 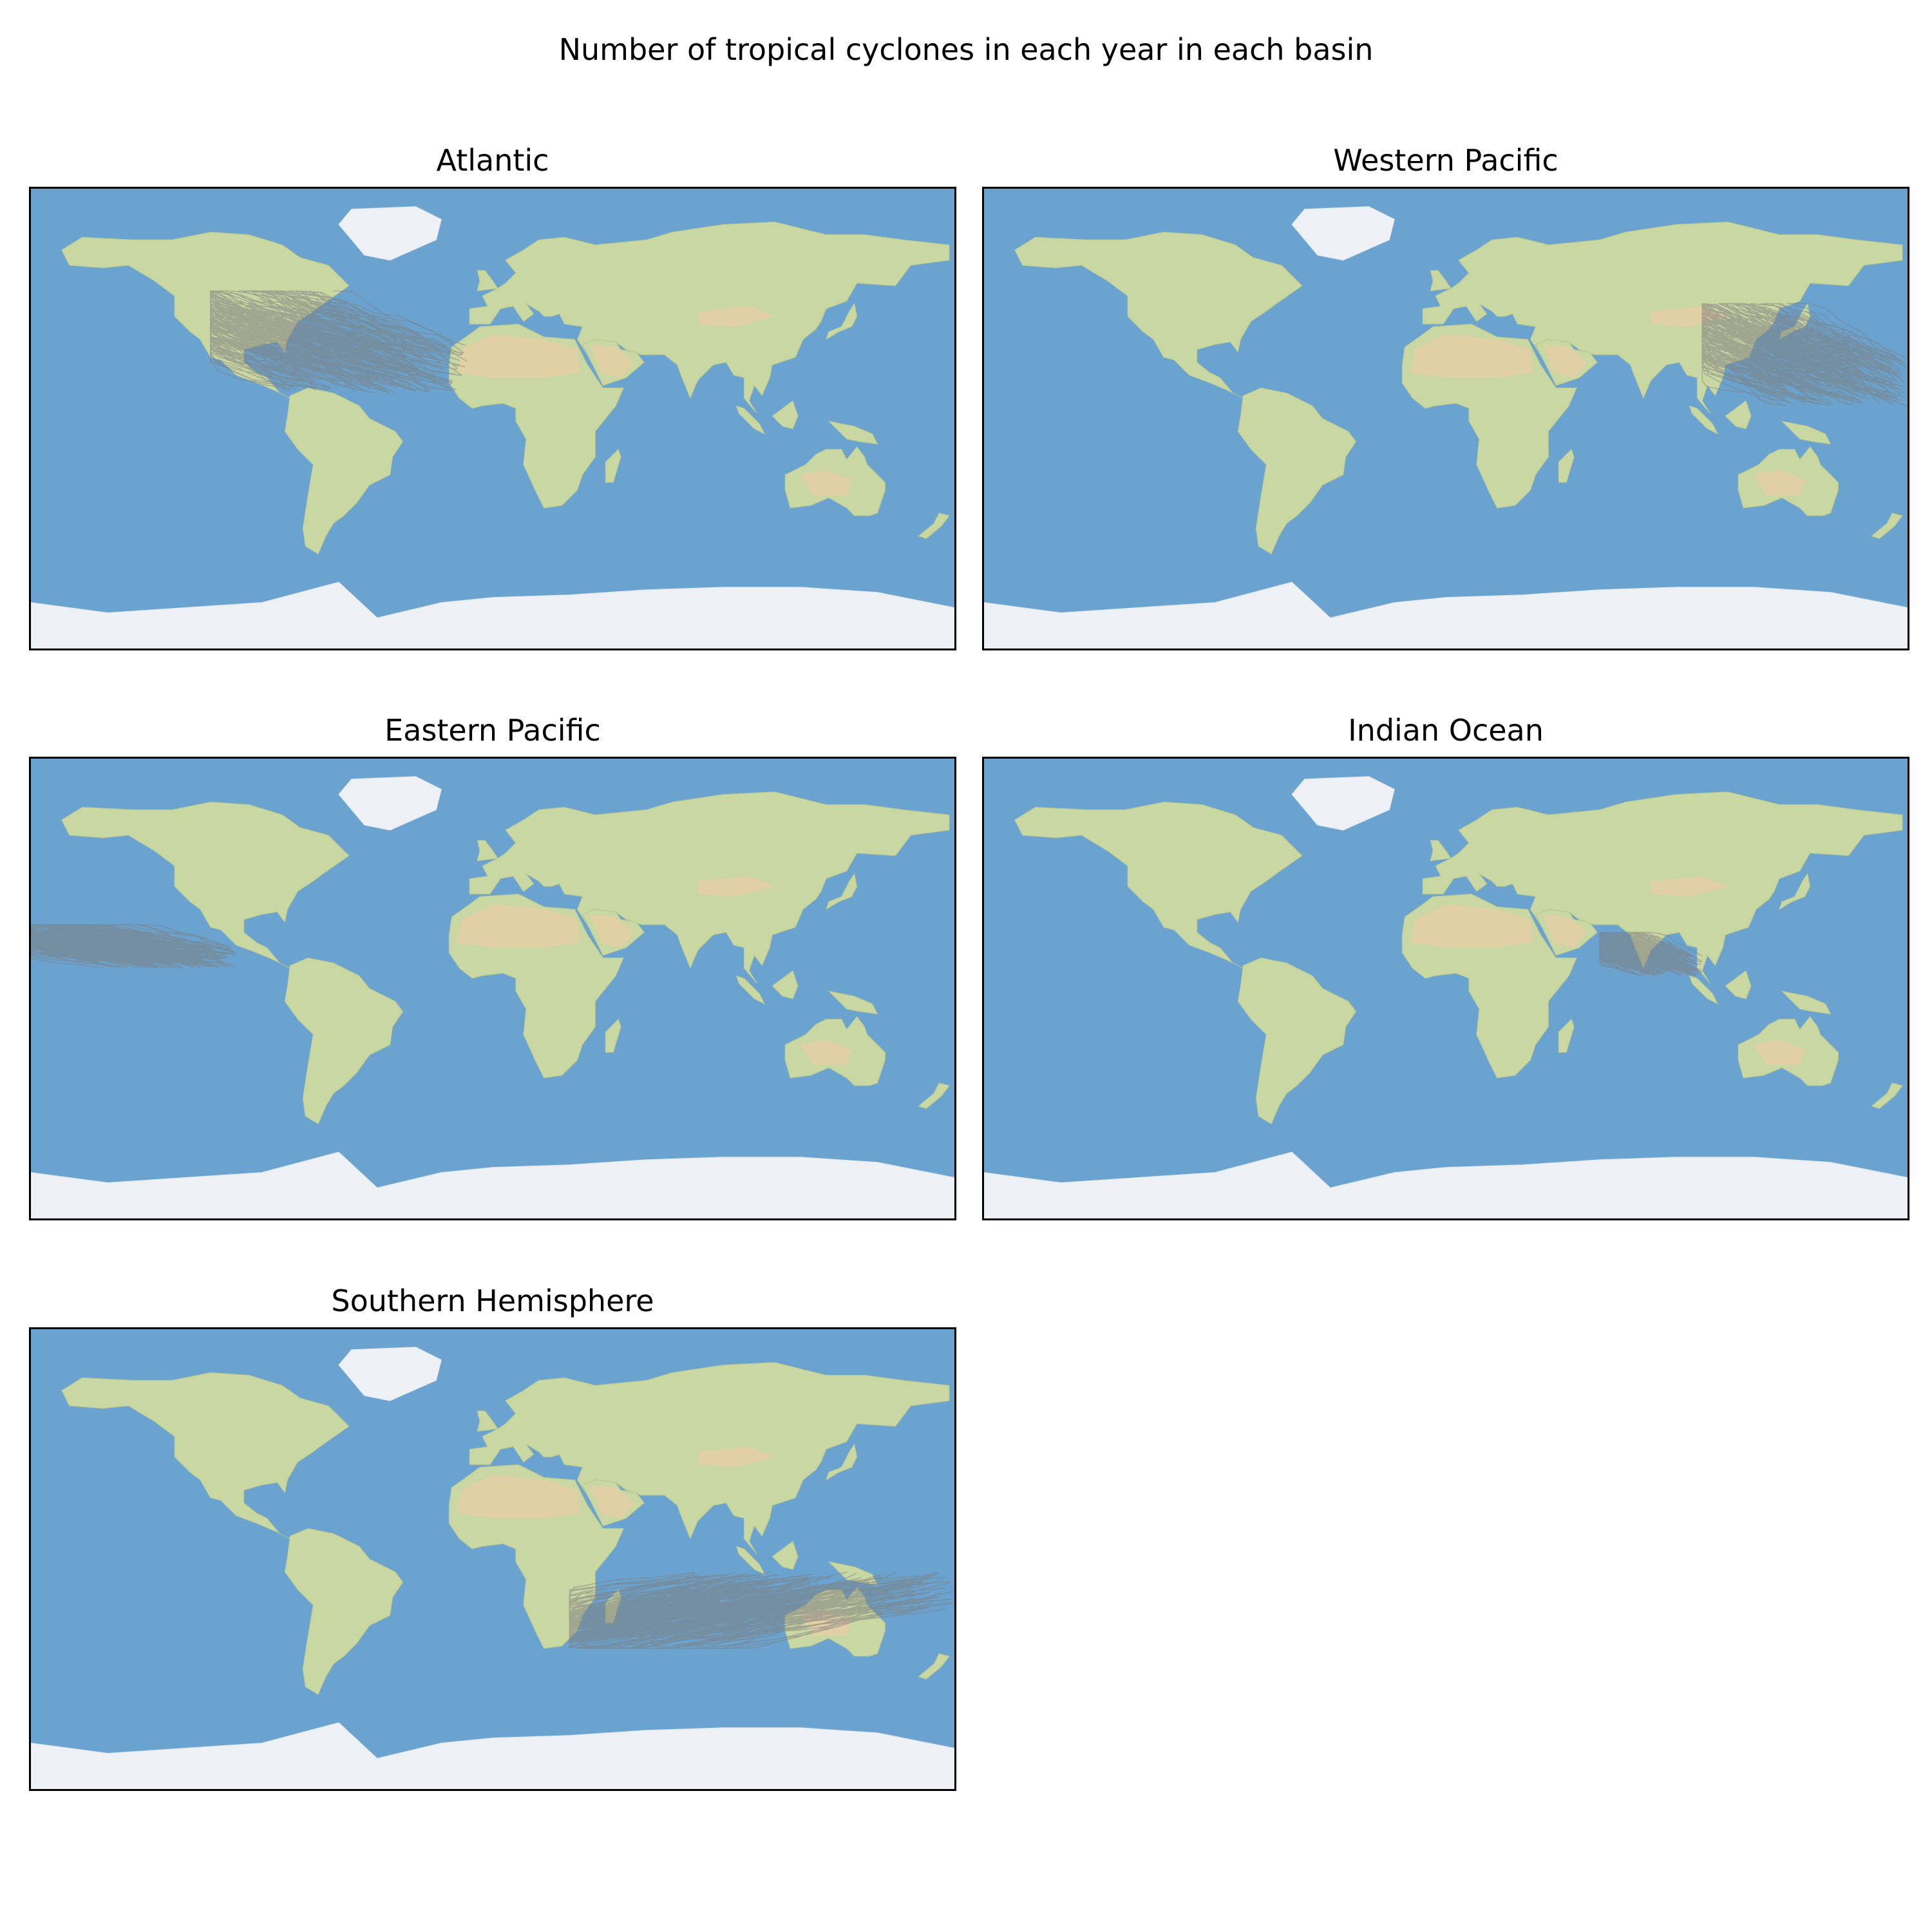 I want to click on panel-title-atlantic: Atlantic, so click(x=493, y=160).